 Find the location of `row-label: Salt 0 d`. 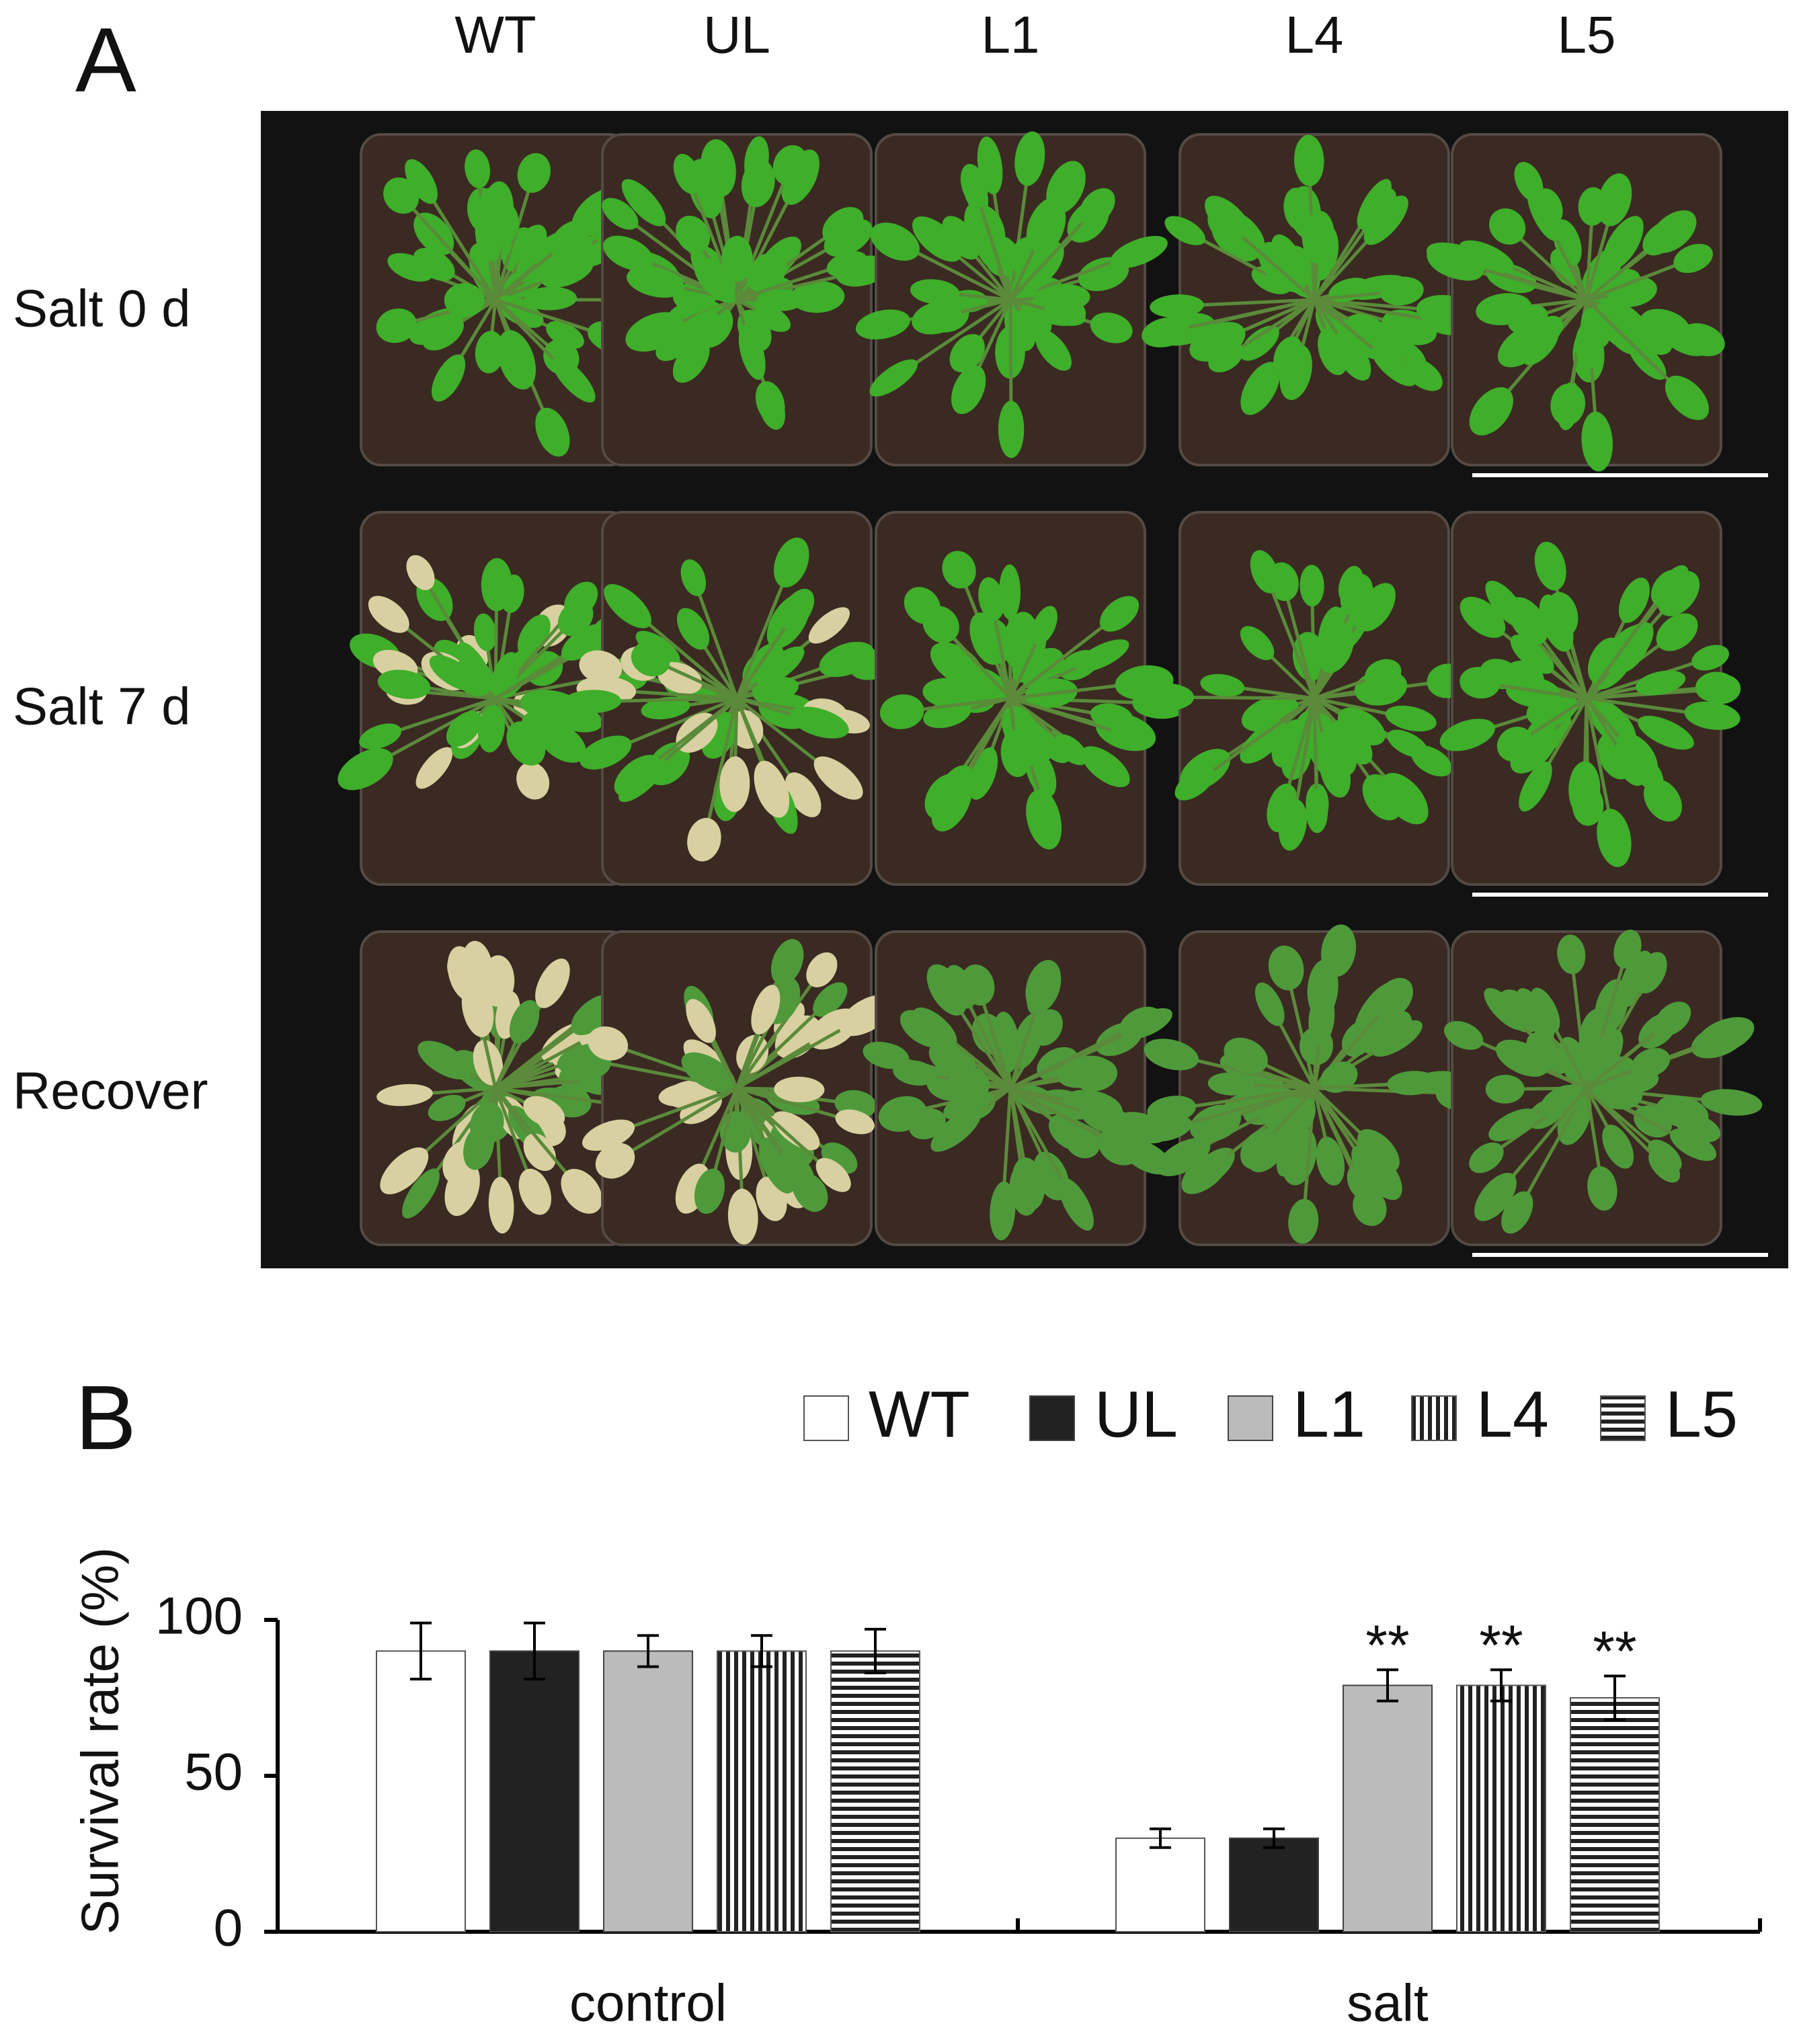

row-label: Salt 0 d is located at coordinates (102, 308).